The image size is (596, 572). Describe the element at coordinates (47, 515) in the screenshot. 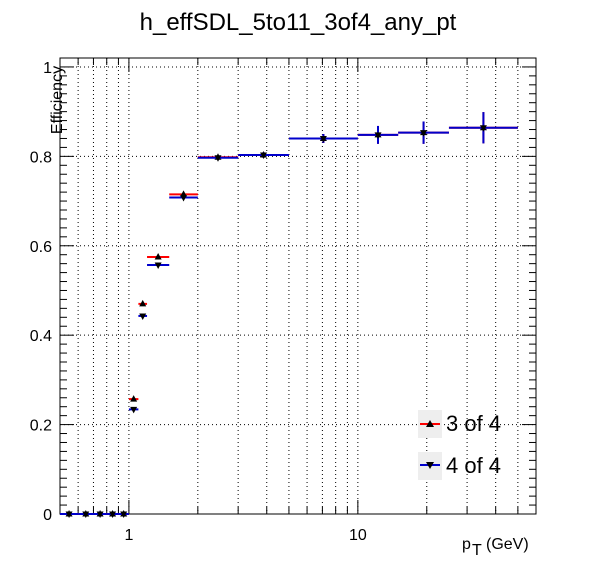

I see `y-tick-label: 0` at that location.